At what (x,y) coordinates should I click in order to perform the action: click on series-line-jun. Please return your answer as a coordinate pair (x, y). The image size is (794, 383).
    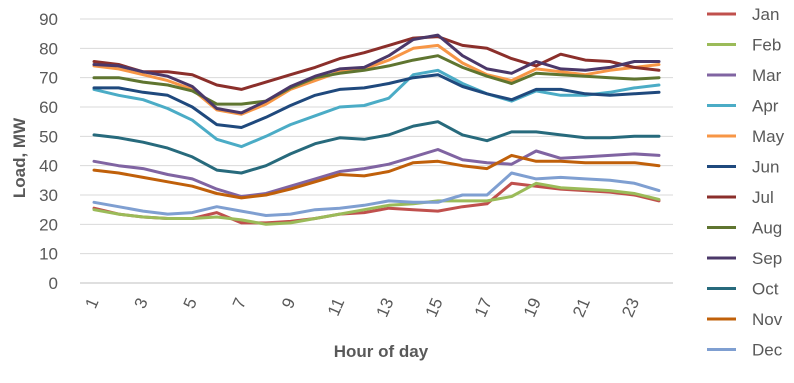
    Looking at the image, I should click on (376, 101).